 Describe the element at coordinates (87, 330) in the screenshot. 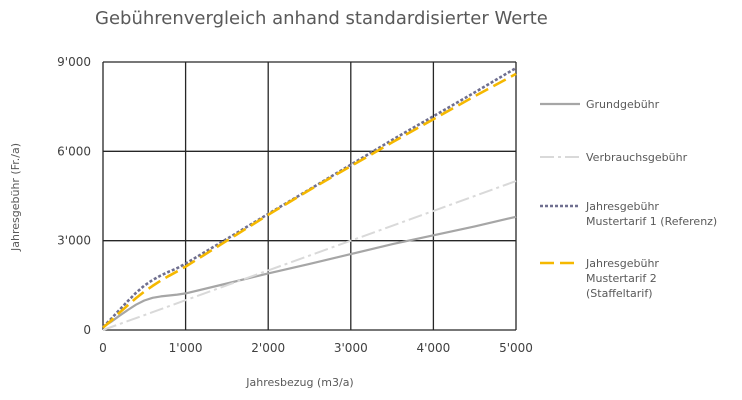

I see `y-tick-label: 0` at that location.